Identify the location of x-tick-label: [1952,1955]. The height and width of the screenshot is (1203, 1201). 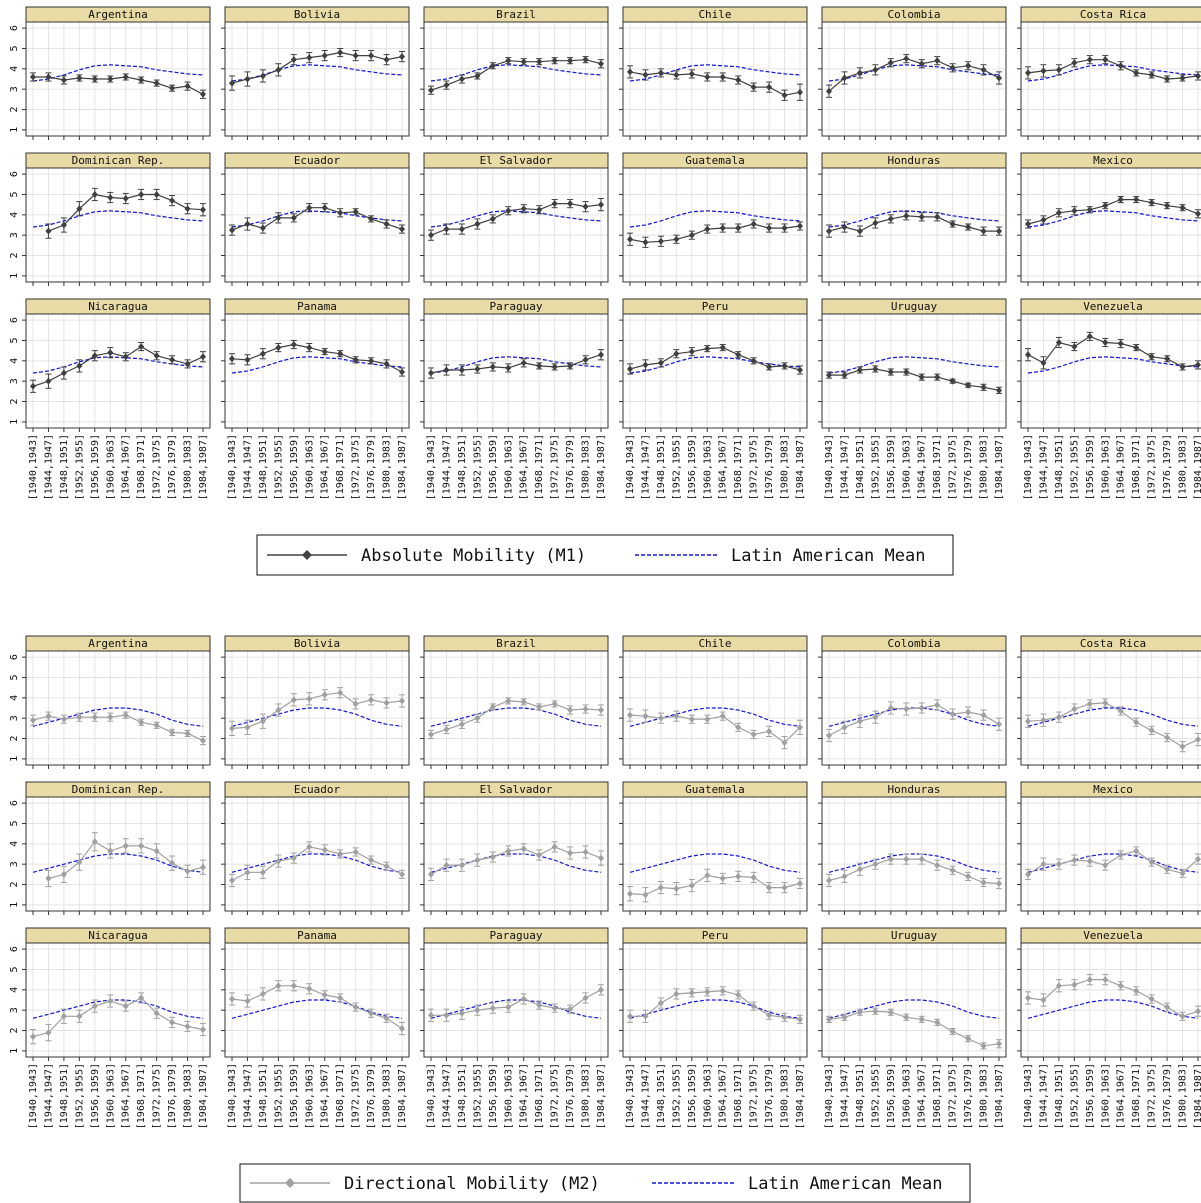
(278, 1096).